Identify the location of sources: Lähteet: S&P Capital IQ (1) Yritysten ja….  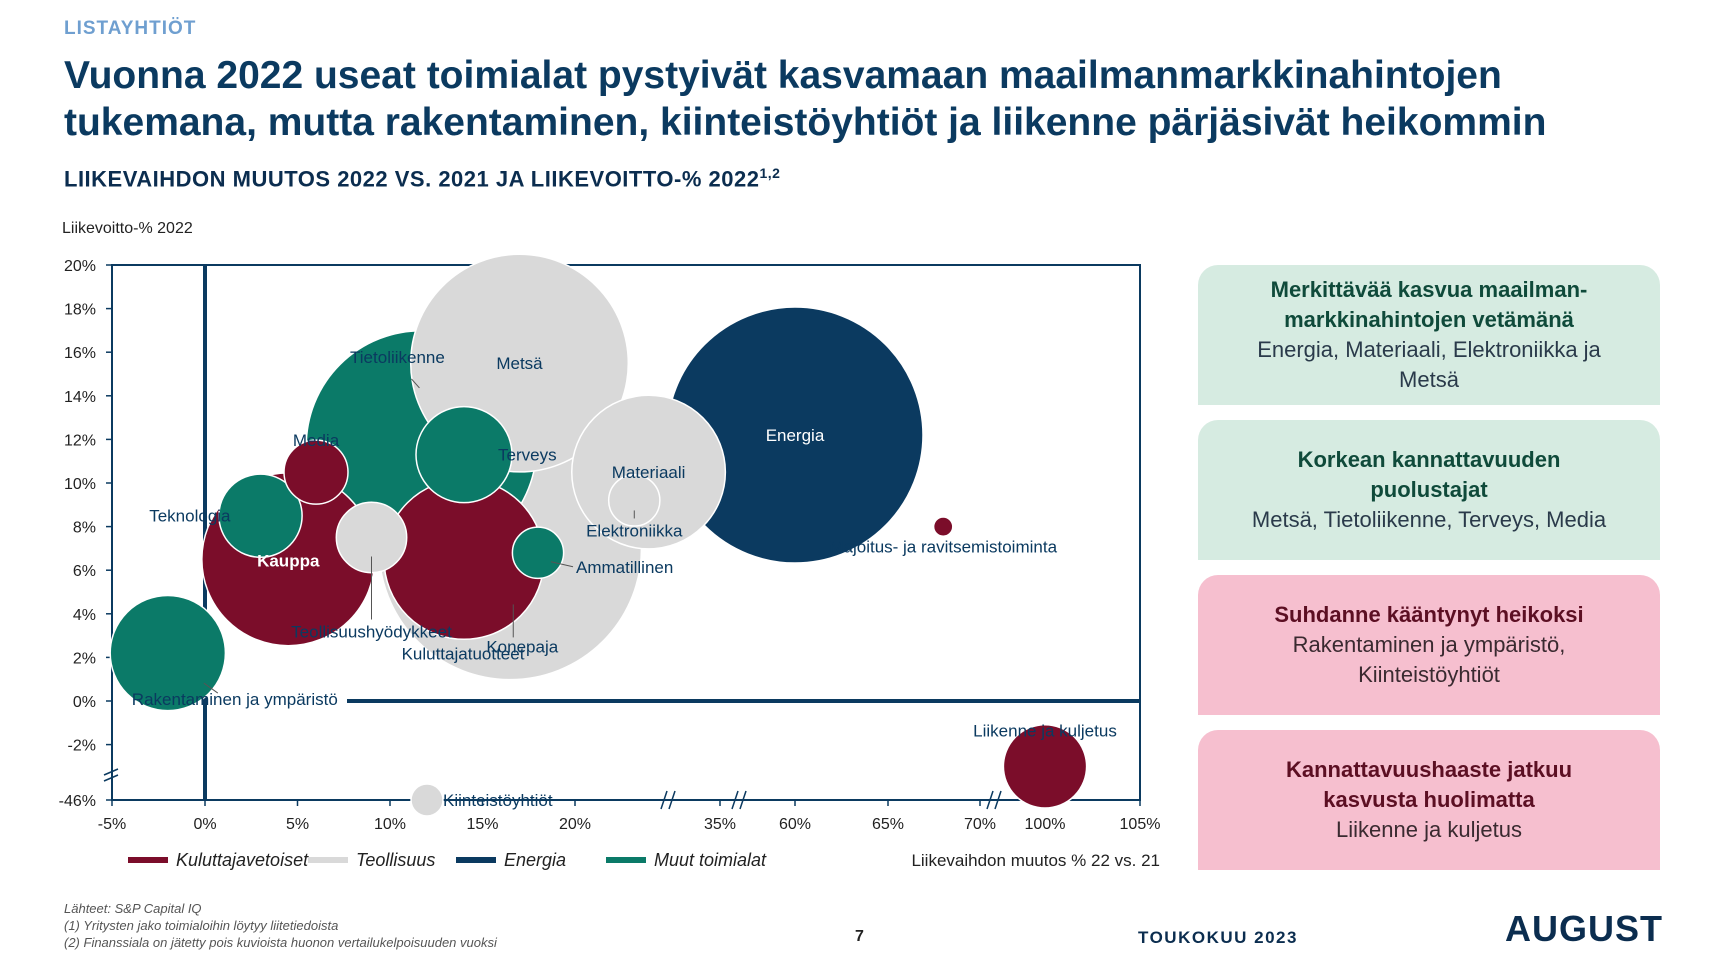
(280, 925).